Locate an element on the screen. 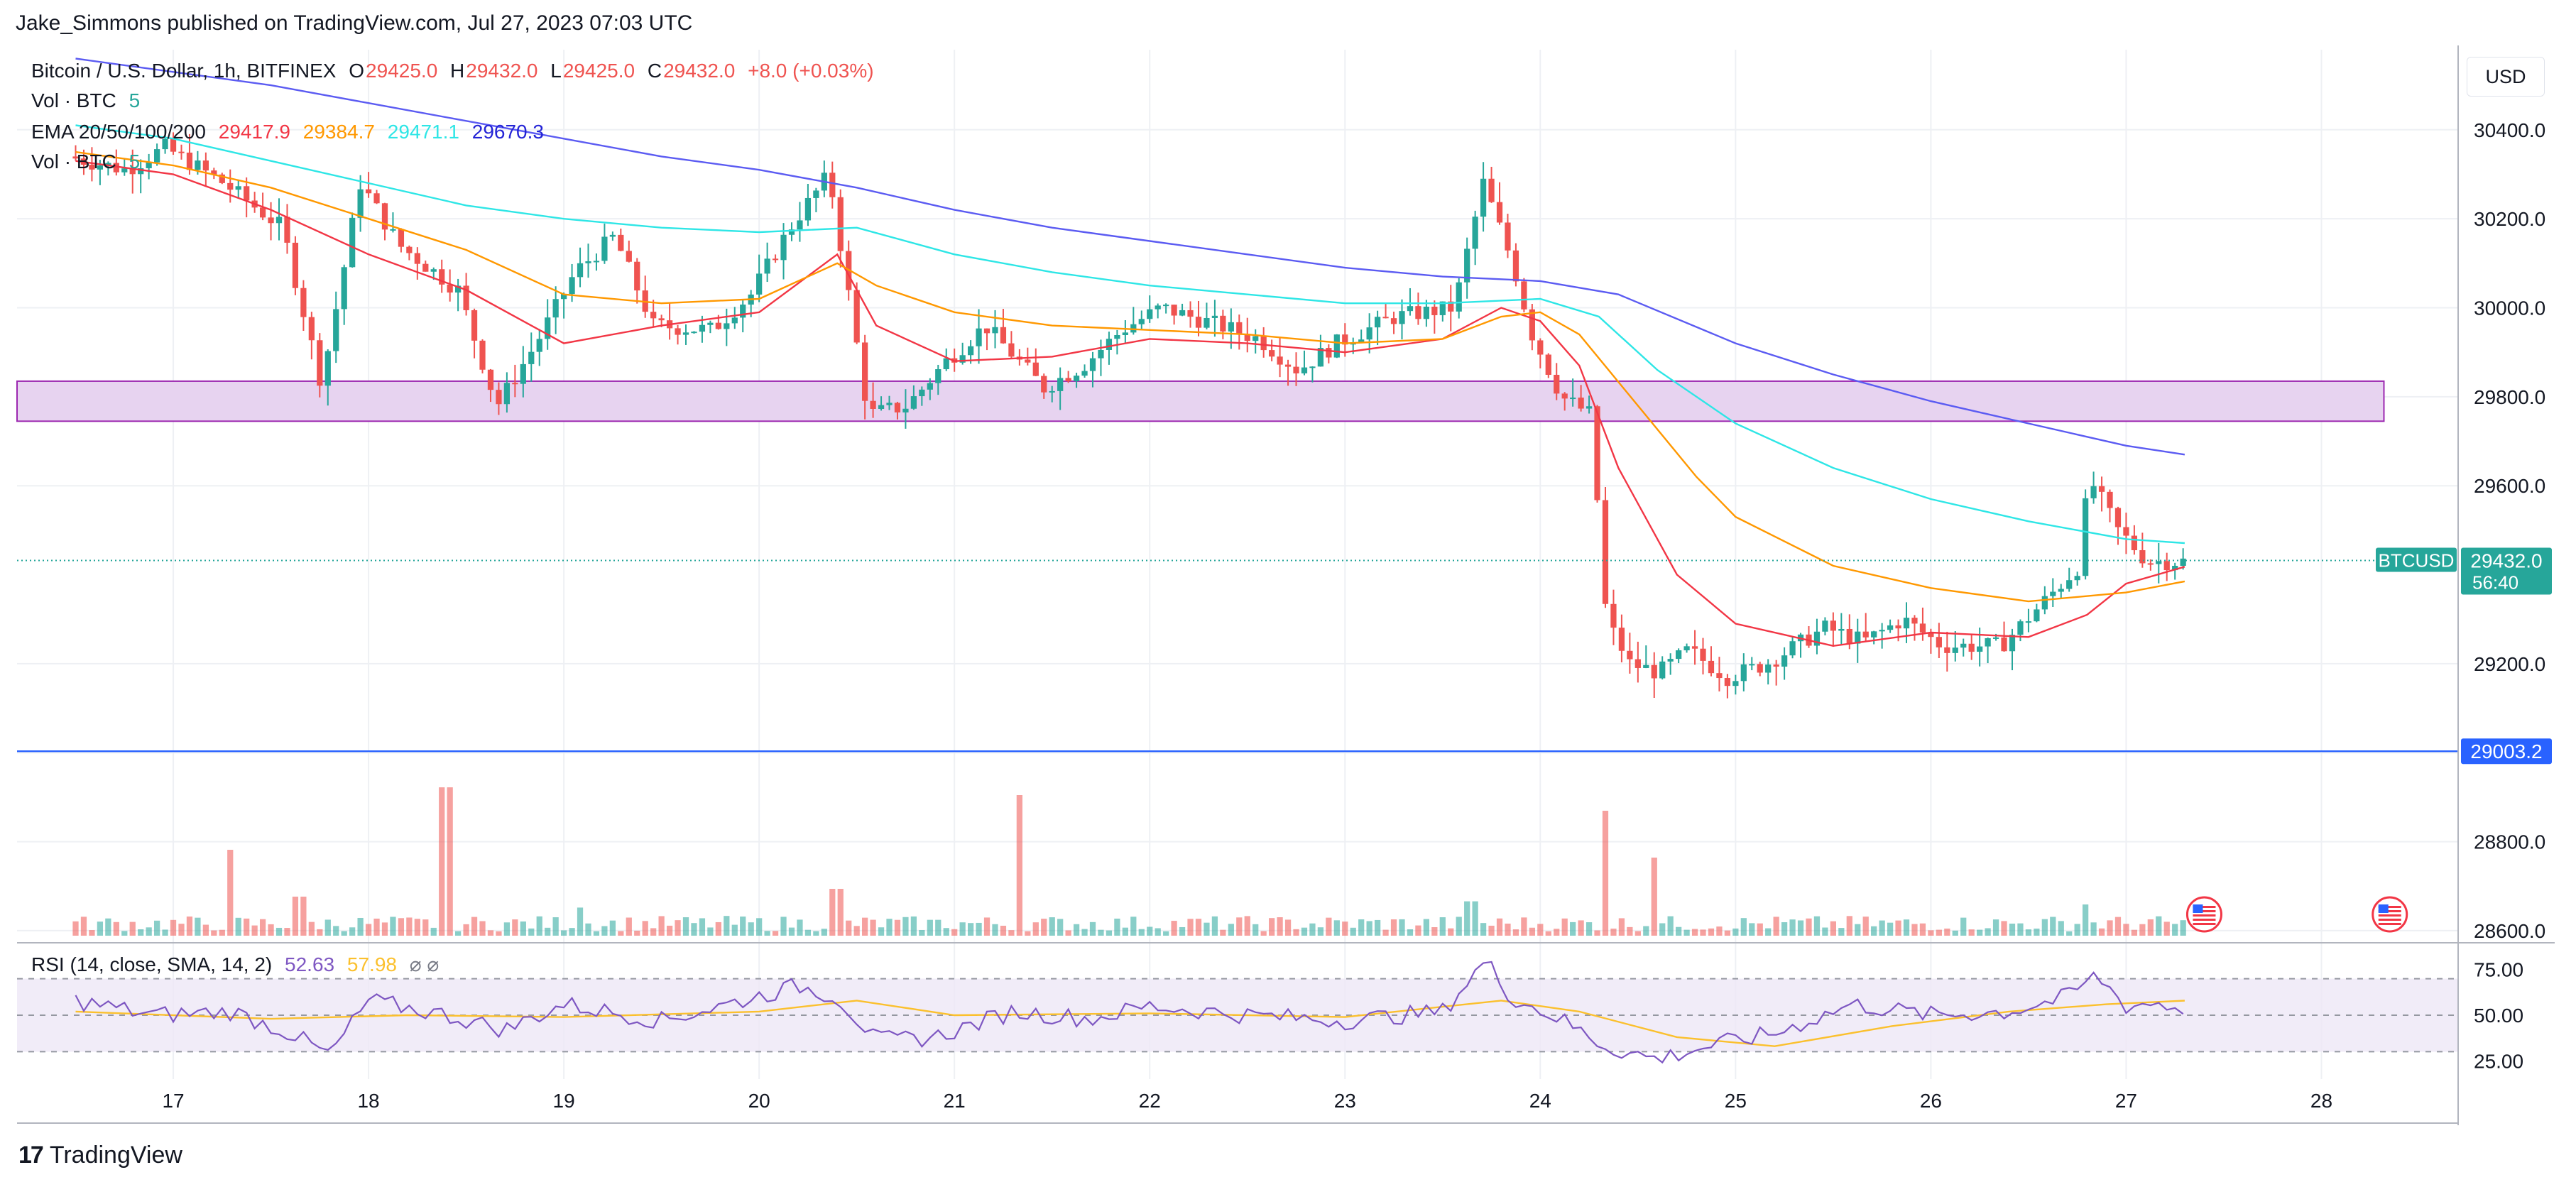 The height and width of the screenshot is (1187, 2576). zone-layer is located at coordinates (1200, 401).